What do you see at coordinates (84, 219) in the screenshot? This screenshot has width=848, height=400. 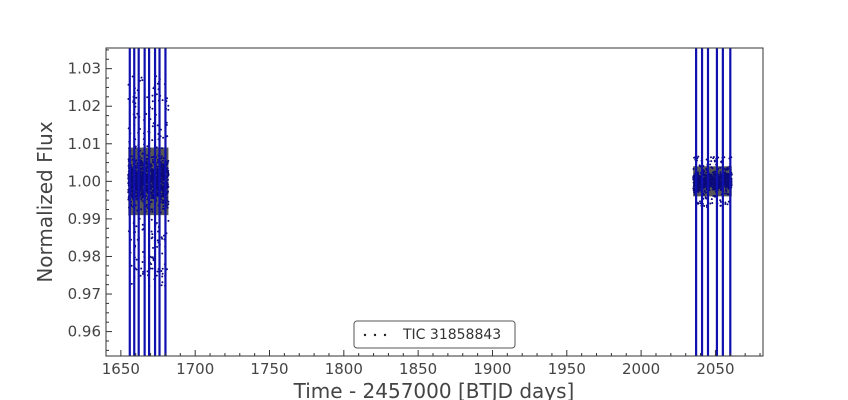 I see `y-tick-label: 0.99` at bounding box center [84, 219].